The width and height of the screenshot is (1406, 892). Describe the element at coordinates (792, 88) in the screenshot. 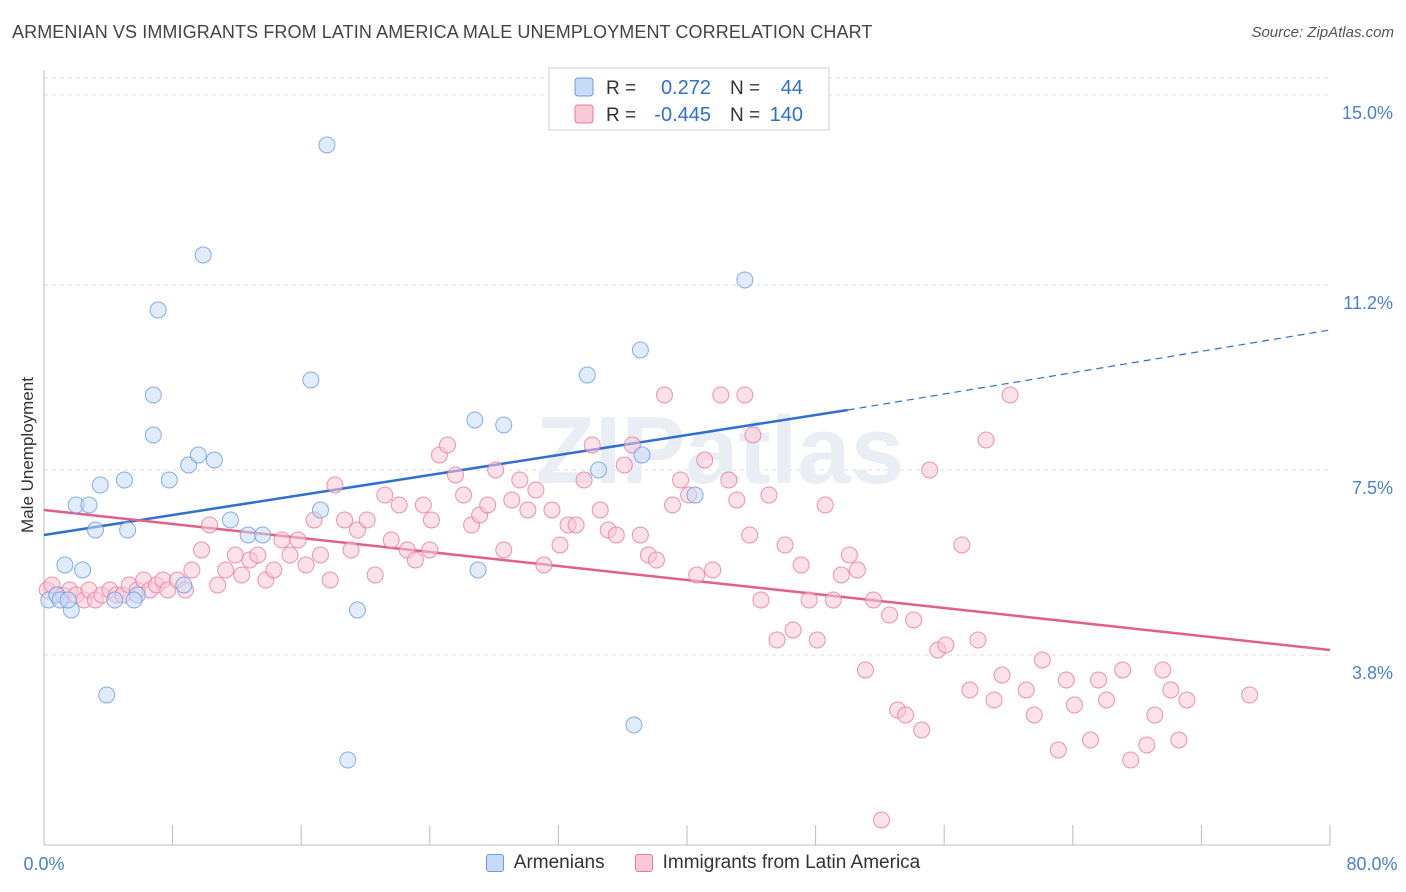

I see `legend-n-value: 44` at that location.